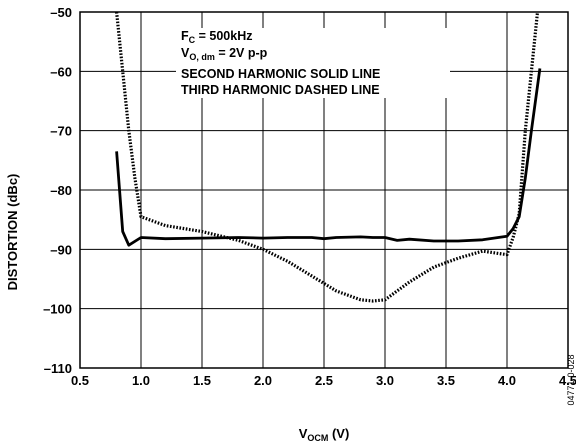  What do you see at coordinates (280, 90) in the screenshot?
I see `annotation-third-harmonic: THIRD HARMONIC DASHED LINE` at bounding box center [280, 90].